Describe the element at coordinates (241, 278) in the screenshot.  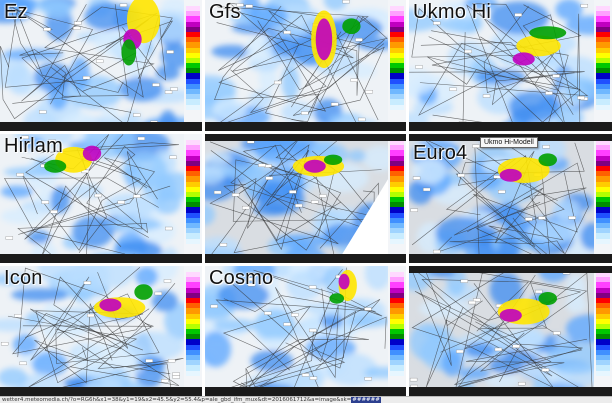
I see `model-label: Cosmo` at that location.